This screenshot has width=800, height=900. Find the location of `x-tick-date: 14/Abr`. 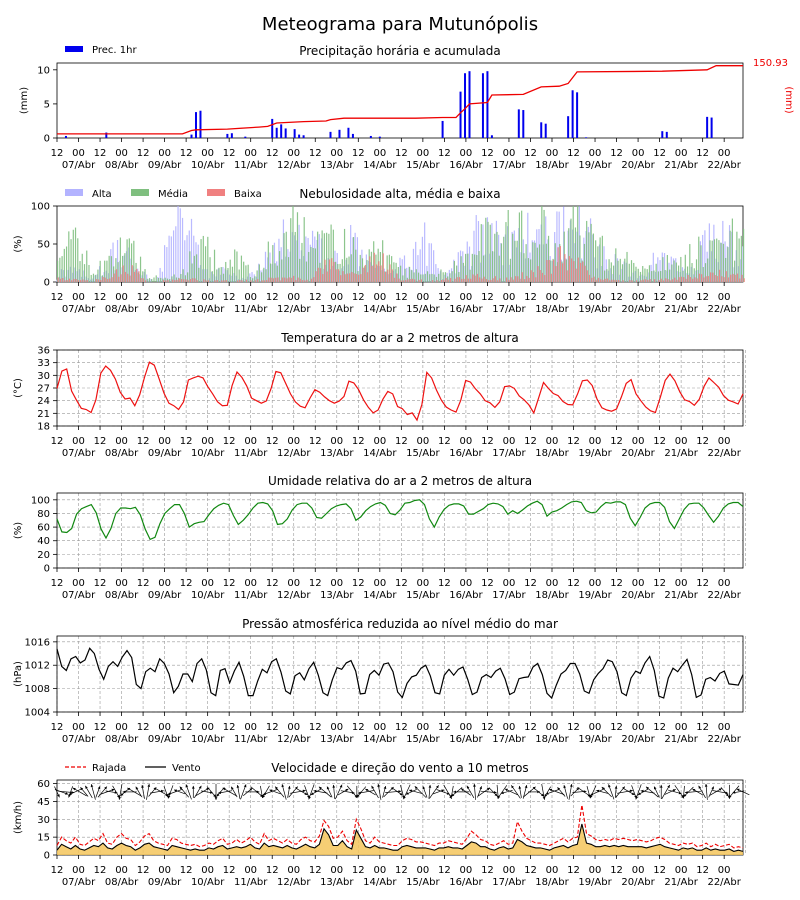

x-tick-date: 14/Abr is located at coordinates (380, 453).